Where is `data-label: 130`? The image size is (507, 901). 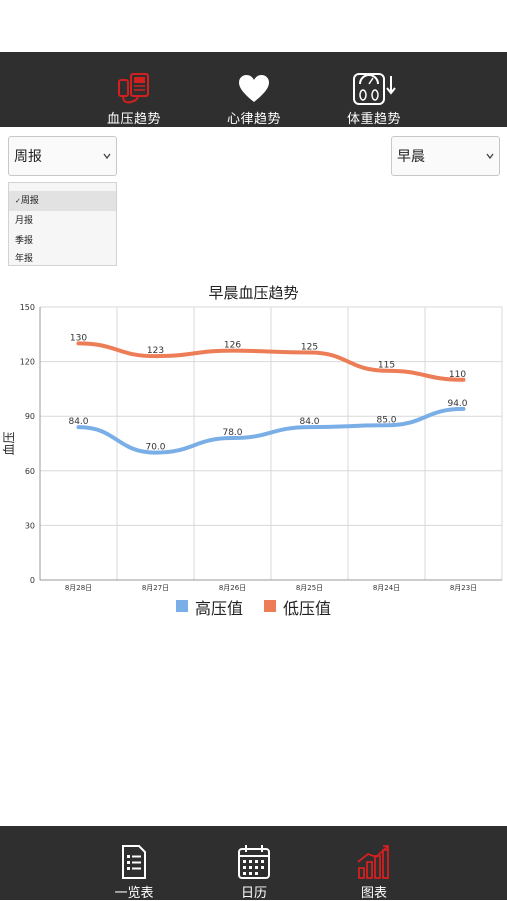 data-label: 130 is located at coordinates (78, 338).